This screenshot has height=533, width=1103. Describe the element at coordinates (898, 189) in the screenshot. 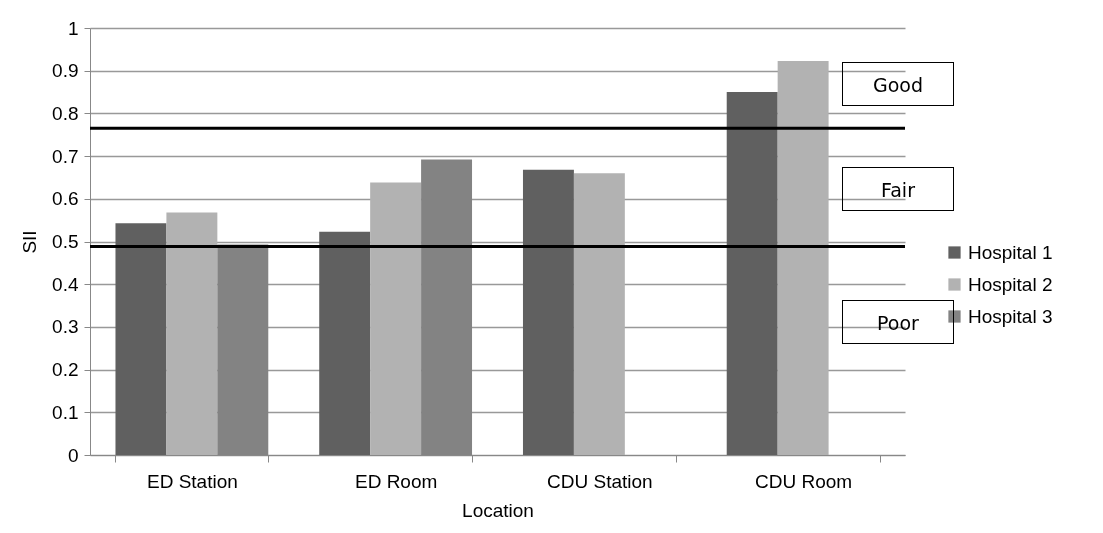

I see `annotation: Fair` at that location.